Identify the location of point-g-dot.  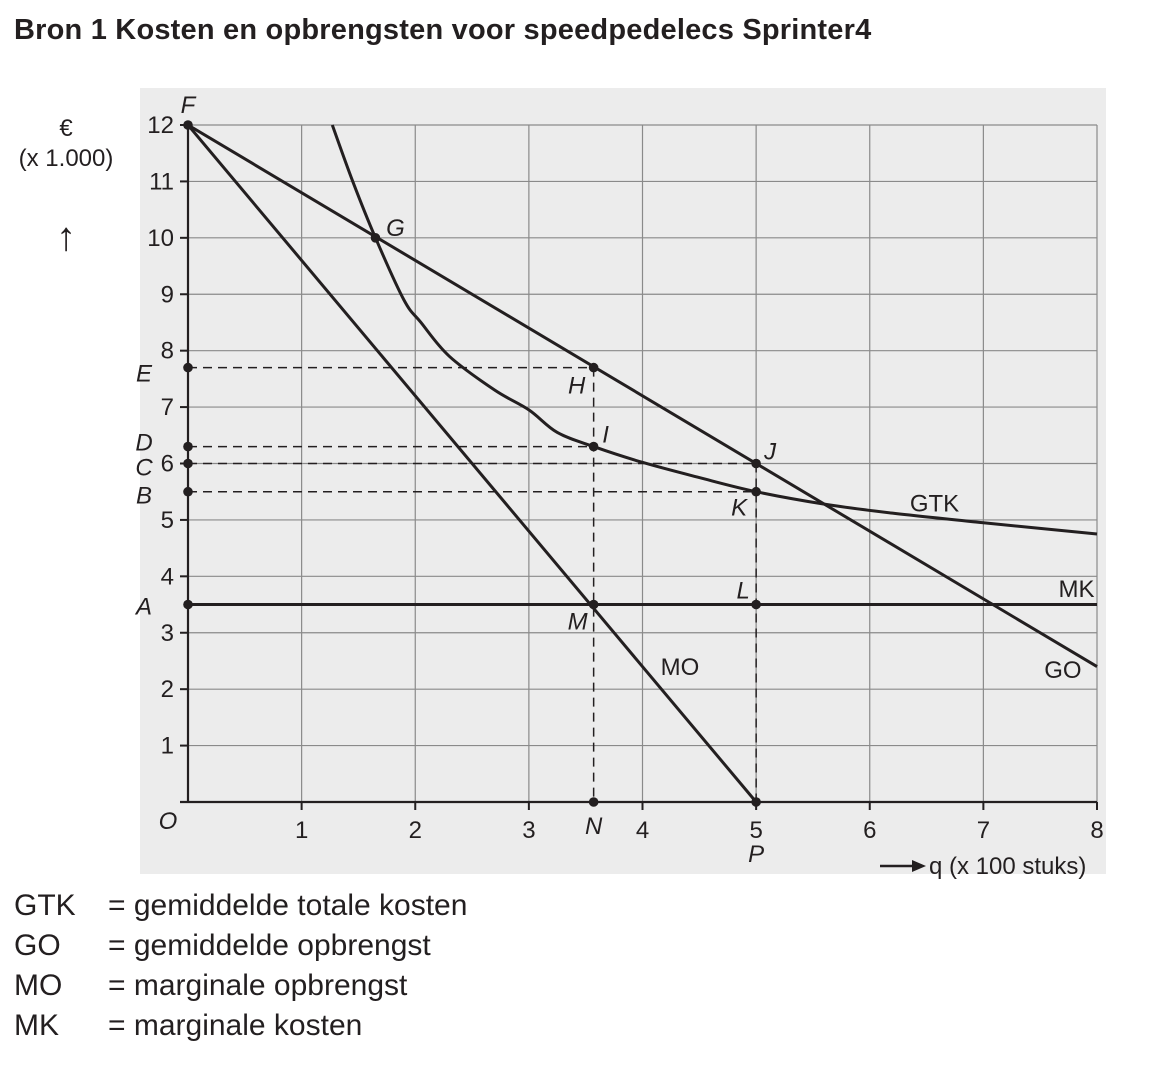
(375, 238).